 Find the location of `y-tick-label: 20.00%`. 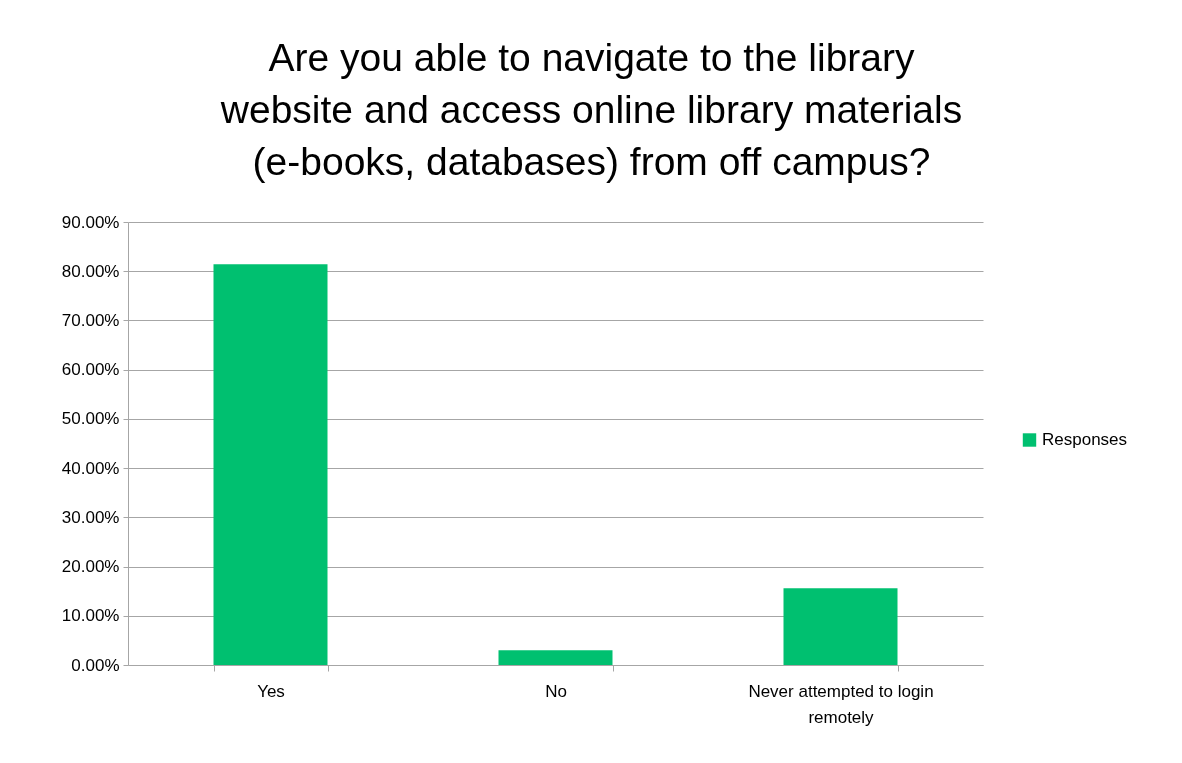

y-tick-label: 20.00% is located at coordinates (90, 567).